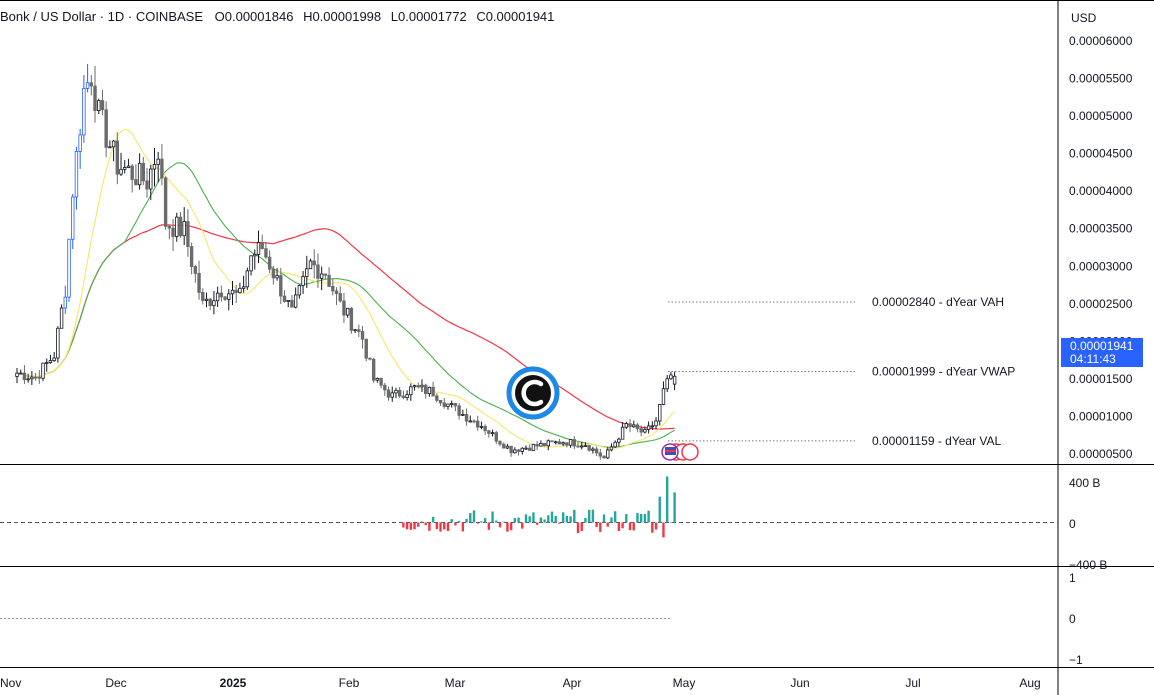 This screenshot has width=1154, height=695. Describe the element at coordinates (680, 452) in the screenshot. I see `event-badges-icon` at that location.